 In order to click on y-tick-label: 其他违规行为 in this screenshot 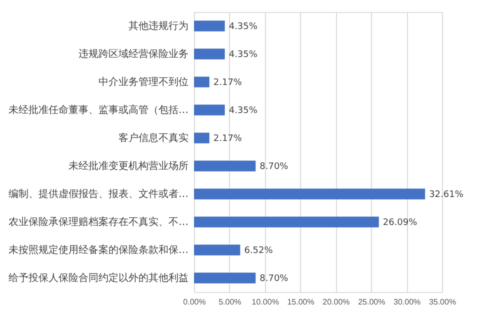, I will do `click(158, 26)`.